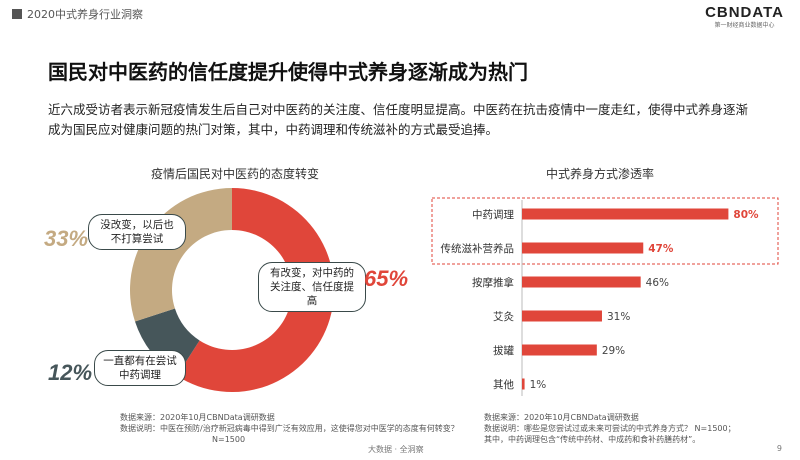 This screenshot has height=460, width=800. I want to click on right-source-line2: 数据说明：哪些是您尝试过或未来可尝试的中式养身方式？ N=1500；, so click(610, 428).